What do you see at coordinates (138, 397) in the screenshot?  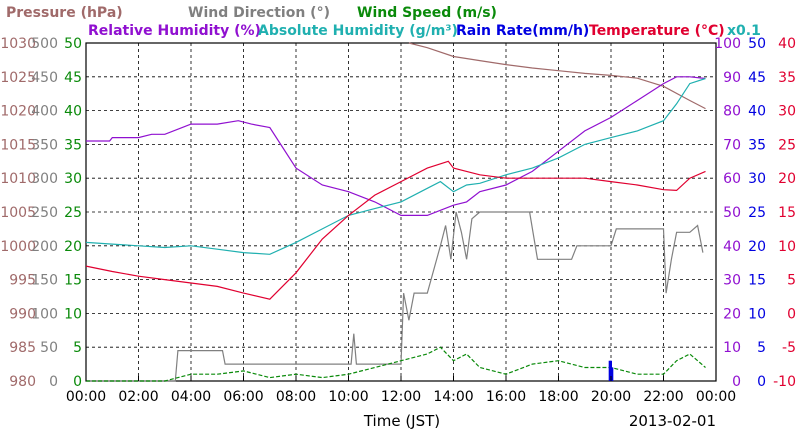 I see `x-tick-label: 02:00` at bounding box center [138, 397].